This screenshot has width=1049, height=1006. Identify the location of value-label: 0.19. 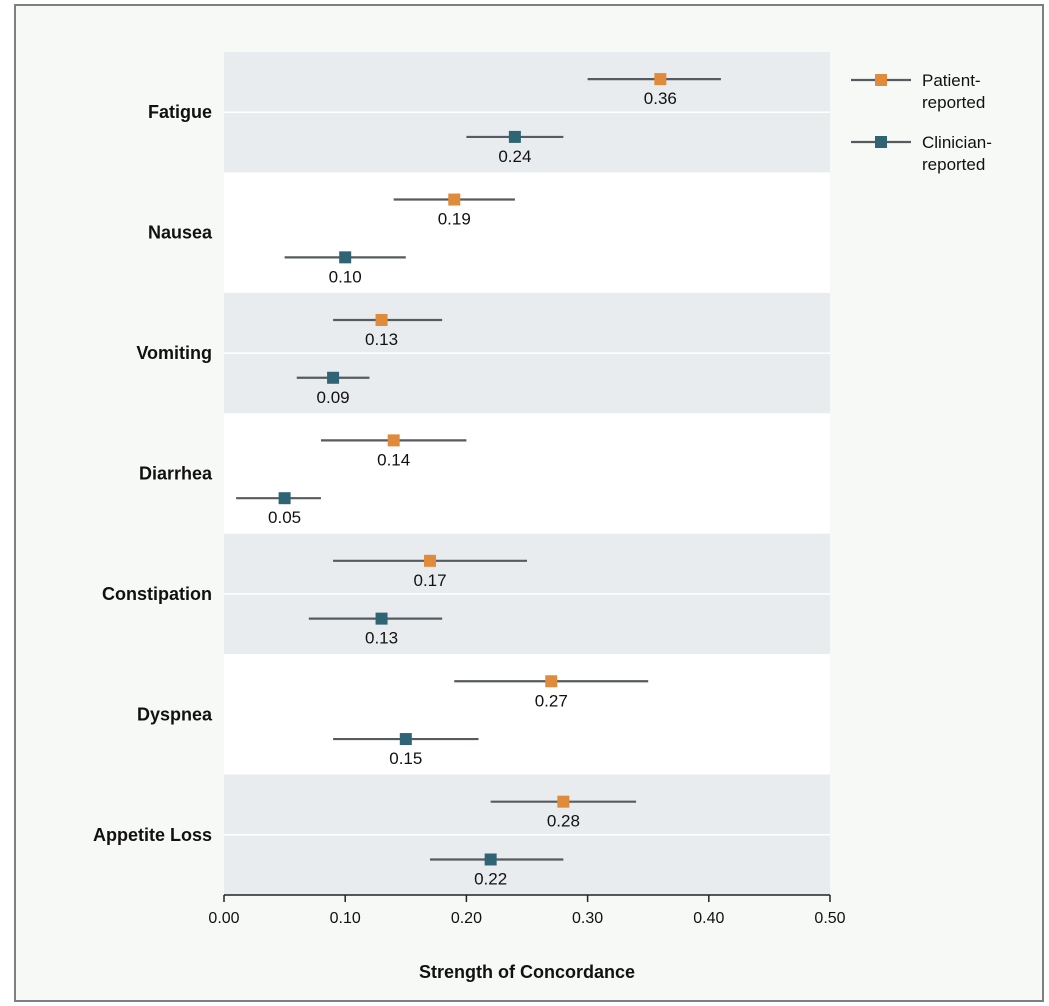
(454, 219).